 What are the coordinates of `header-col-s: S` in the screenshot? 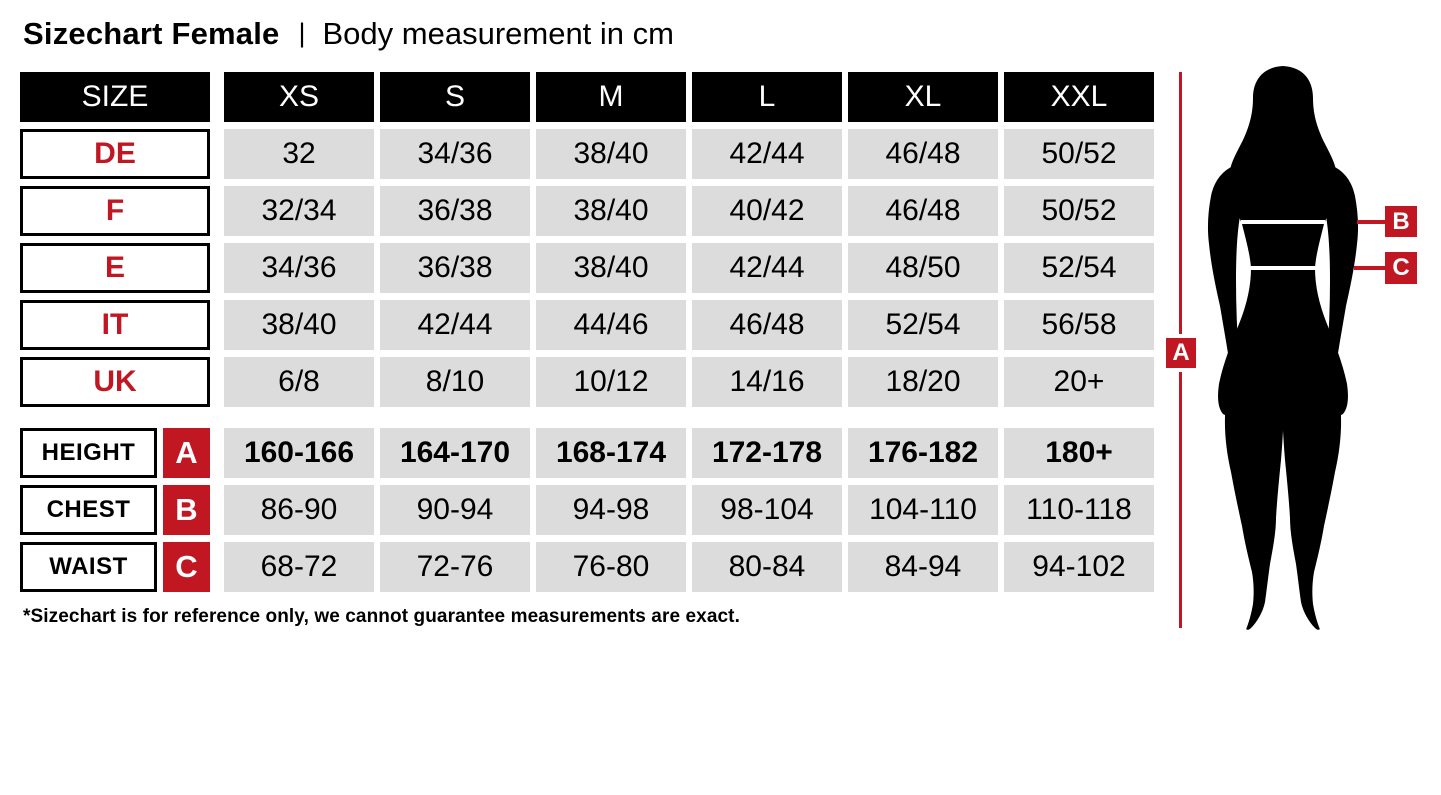 It's located at (455, 97).